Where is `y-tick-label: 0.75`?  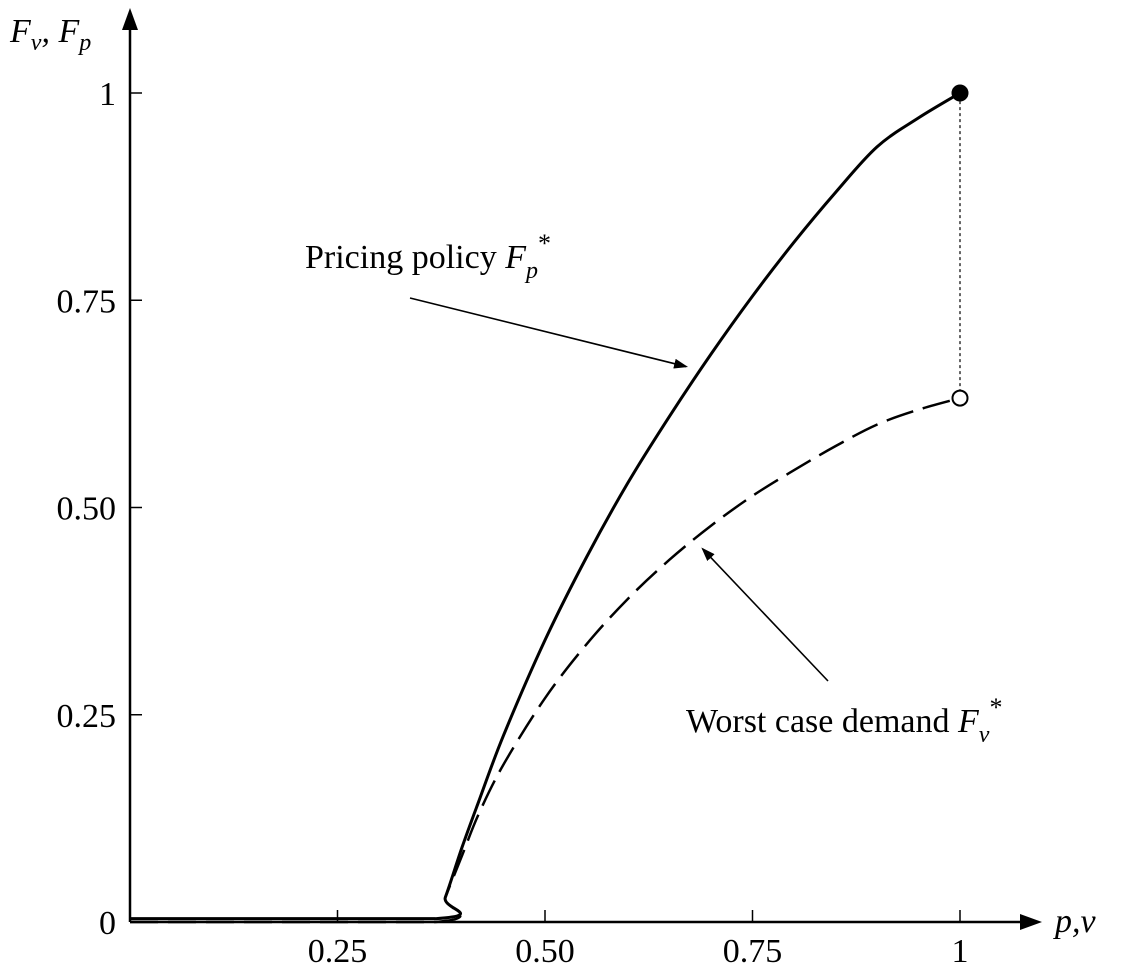
y-tick-label: 0.75 is located at coordinates (87, 301).